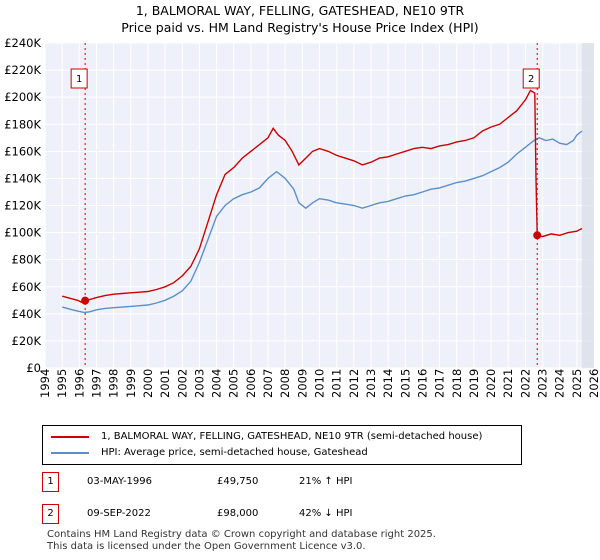 This screenshot has width=600, height=560. What do you see at coordinates (371, 383) in the screenshot?
I see `x-tick-label: 2013` at bounding box center [371, 383].